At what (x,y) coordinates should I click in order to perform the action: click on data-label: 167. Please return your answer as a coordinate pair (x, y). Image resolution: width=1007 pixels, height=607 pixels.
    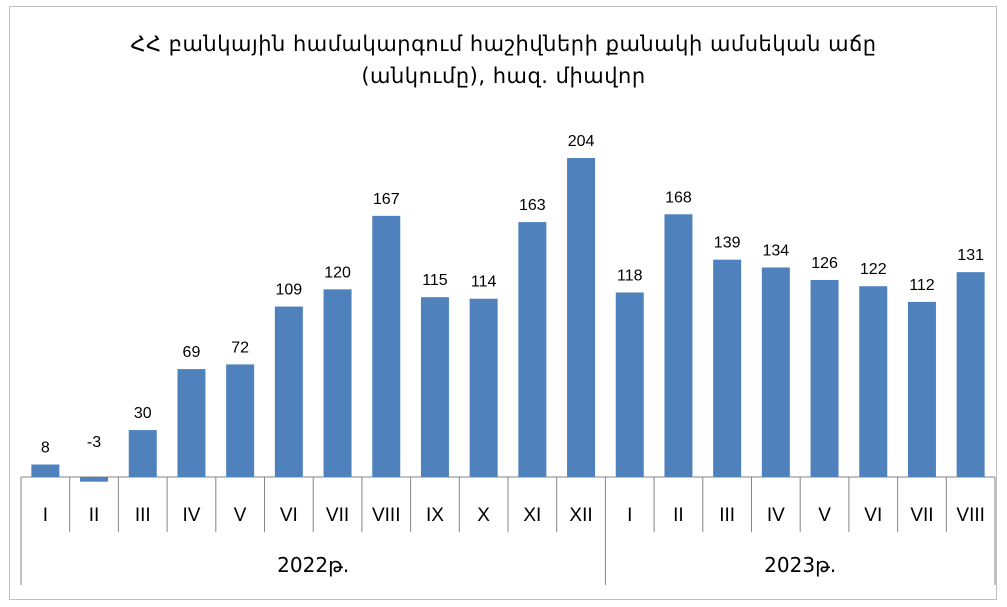
    Looking at the image, I should click on (386, 199).